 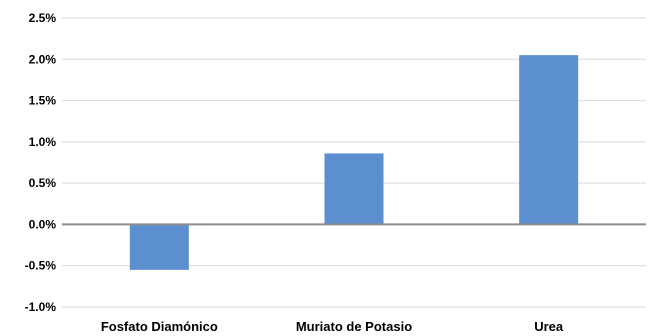 What do you see at coordinates (43, 142) in the screenshot?
I see `y-tick-label: 1.0%` at bounding box center [43, 142].